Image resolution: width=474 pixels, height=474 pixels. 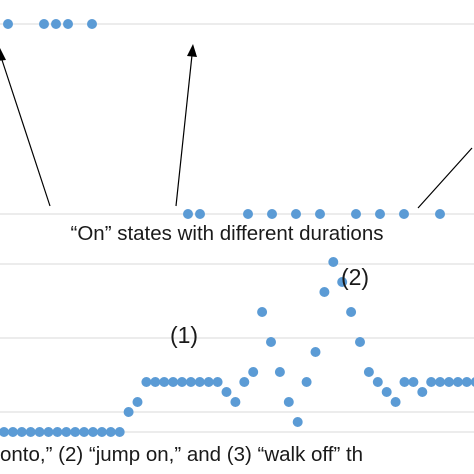 I want to click on top-caption: “On” states with different durations, so click(x=227, y=233).